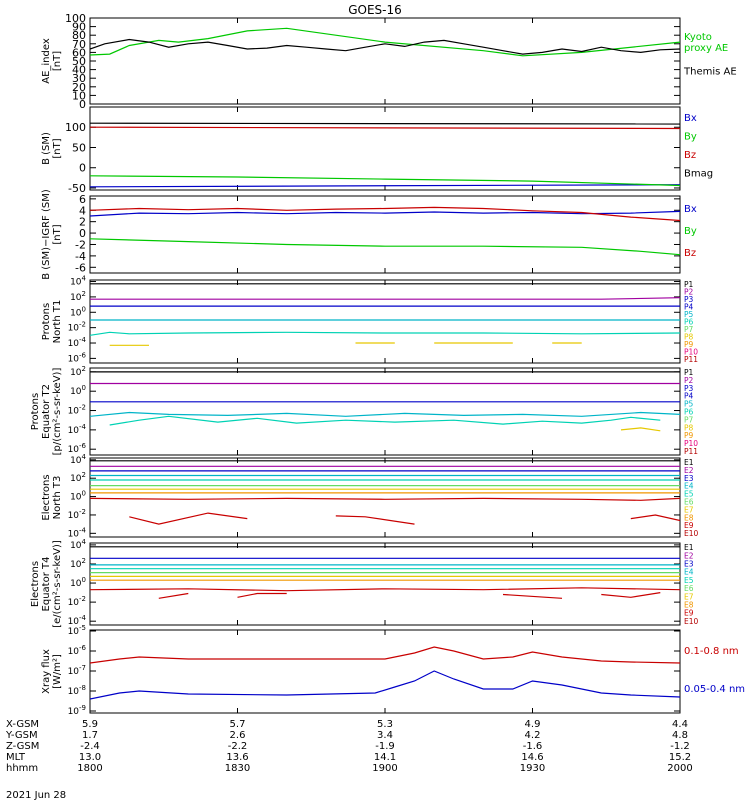 The image size is (750, 800). What do you see at coordinates (689, 605) in the screenshot?
I see `legend-e8: E8` at bounding box center [689, 605].